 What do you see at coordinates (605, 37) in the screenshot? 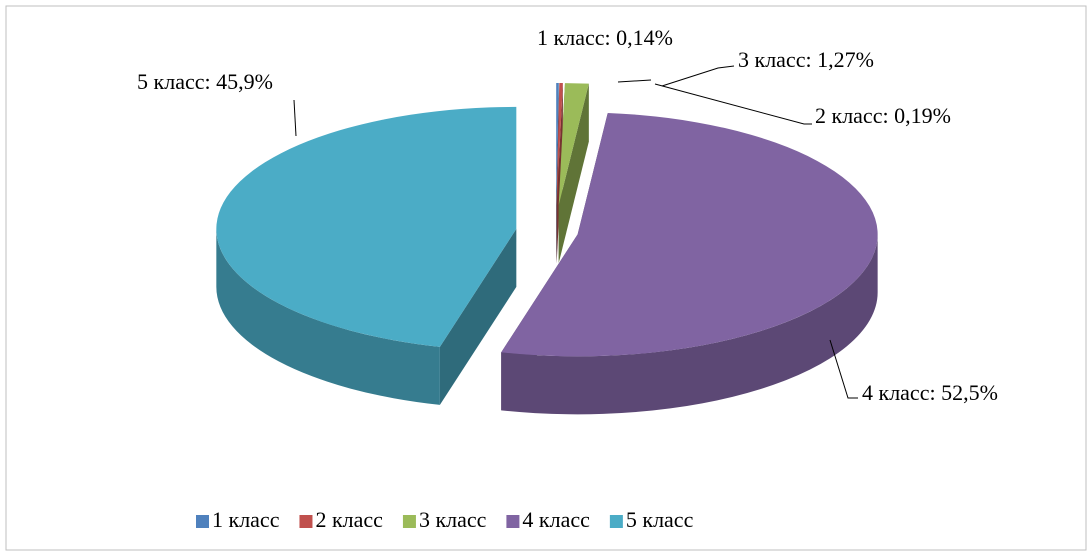
I see `data-label: 1 класс: 0,14%` at bounding box center [605, 37].